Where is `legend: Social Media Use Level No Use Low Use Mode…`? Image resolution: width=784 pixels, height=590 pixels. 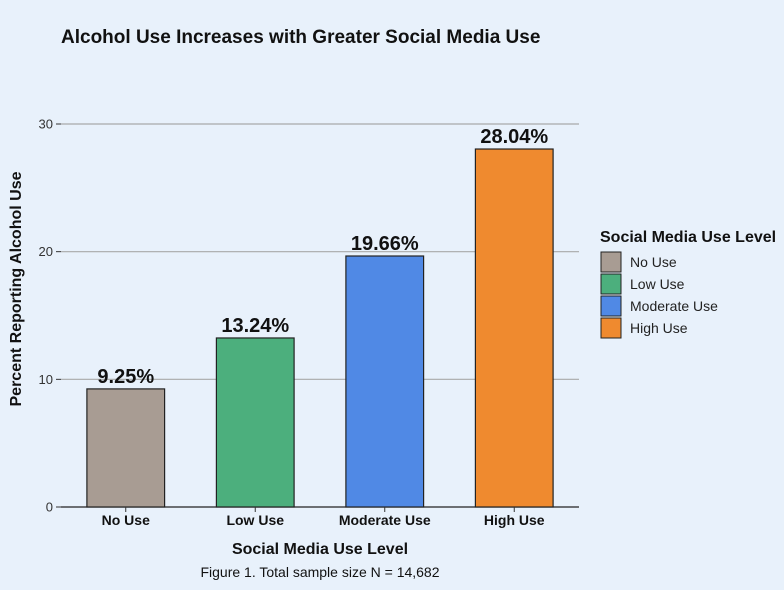 legend: Social Media Use Level No Use Low Use Mode… is located at coordinates (688, 284).